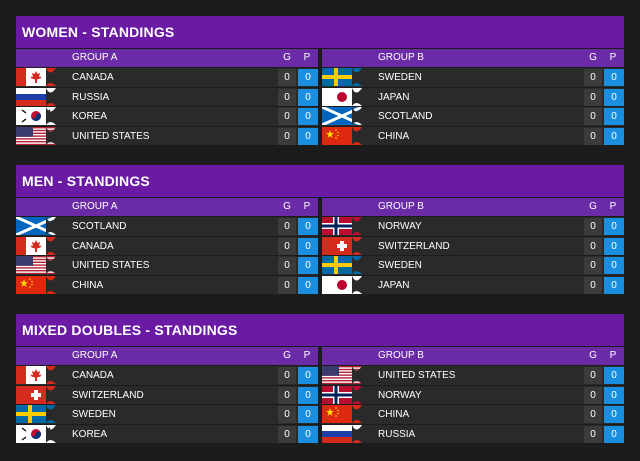 The height and width of the screenshot is (461, 640). I want to click on section-title: MIXED DOUBLES - STANDINGS, so click(320, 330).